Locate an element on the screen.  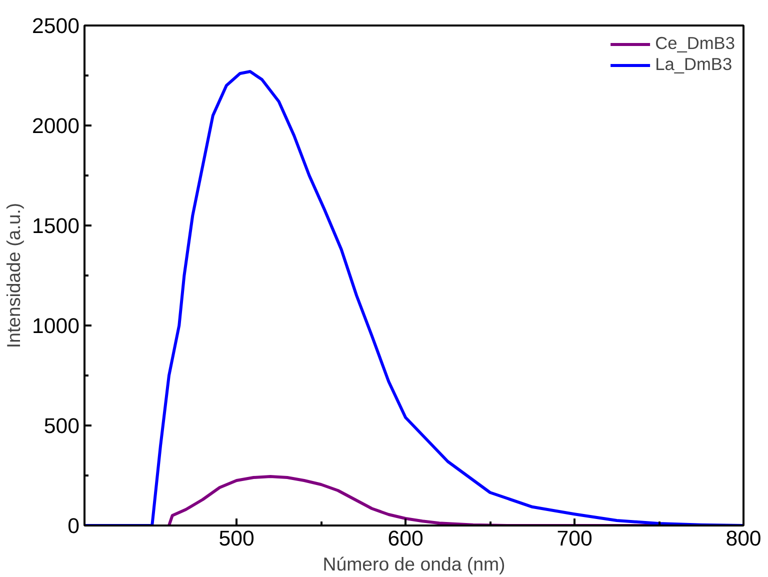
x-tick-label: 500 is located at coordinates (236, 538).